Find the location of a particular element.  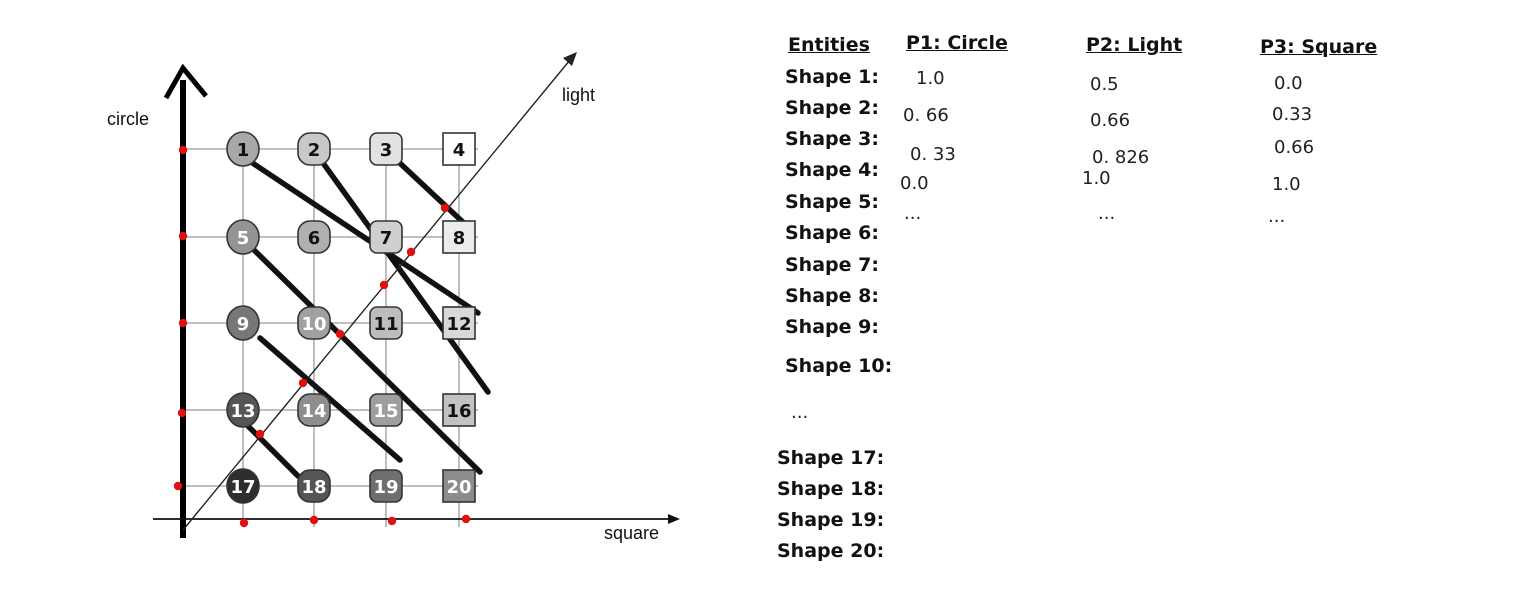

entity-label: Shape 5: is located at coordinates (832, 202).